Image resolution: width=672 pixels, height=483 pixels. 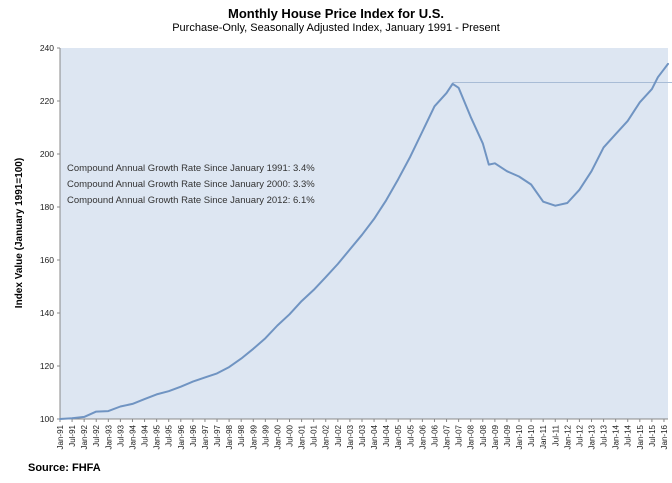 What do you see at coordinates (447, 436) in the screenshot?
I see `x-tick-label: Jan-07` at bounding box center [447, 436].